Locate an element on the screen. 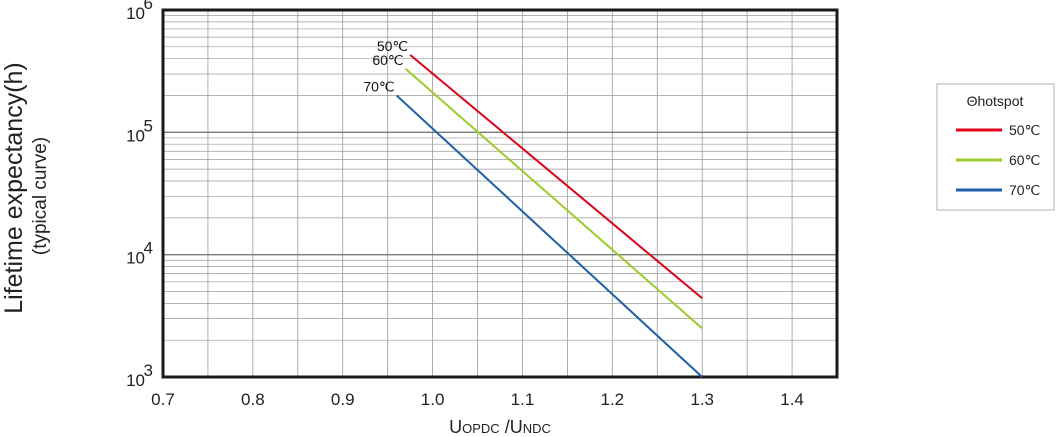  x-tick-label: 1.1 is located at coordinates (523, 399).